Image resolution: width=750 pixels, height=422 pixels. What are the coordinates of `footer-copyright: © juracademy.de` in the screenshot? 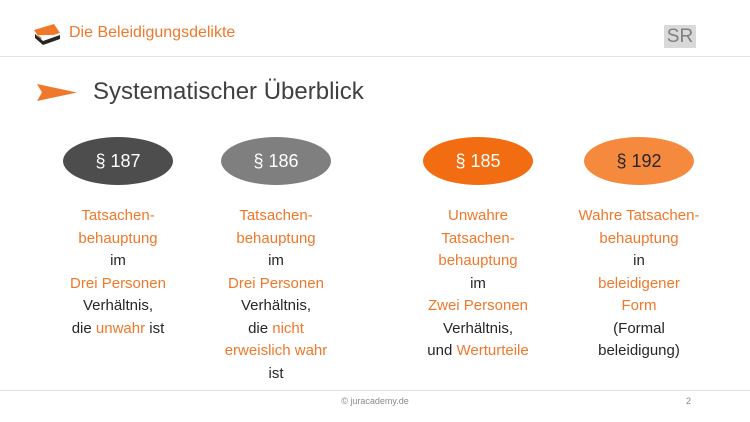 It's located at (375, 401).